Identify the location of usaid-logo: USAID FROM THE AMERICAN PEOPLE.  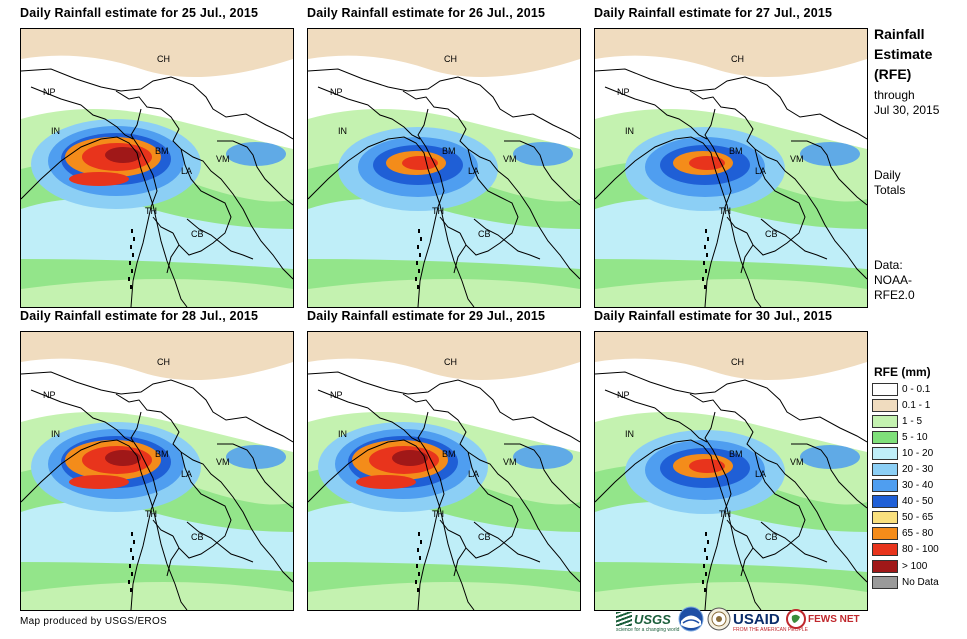
(770, 619).